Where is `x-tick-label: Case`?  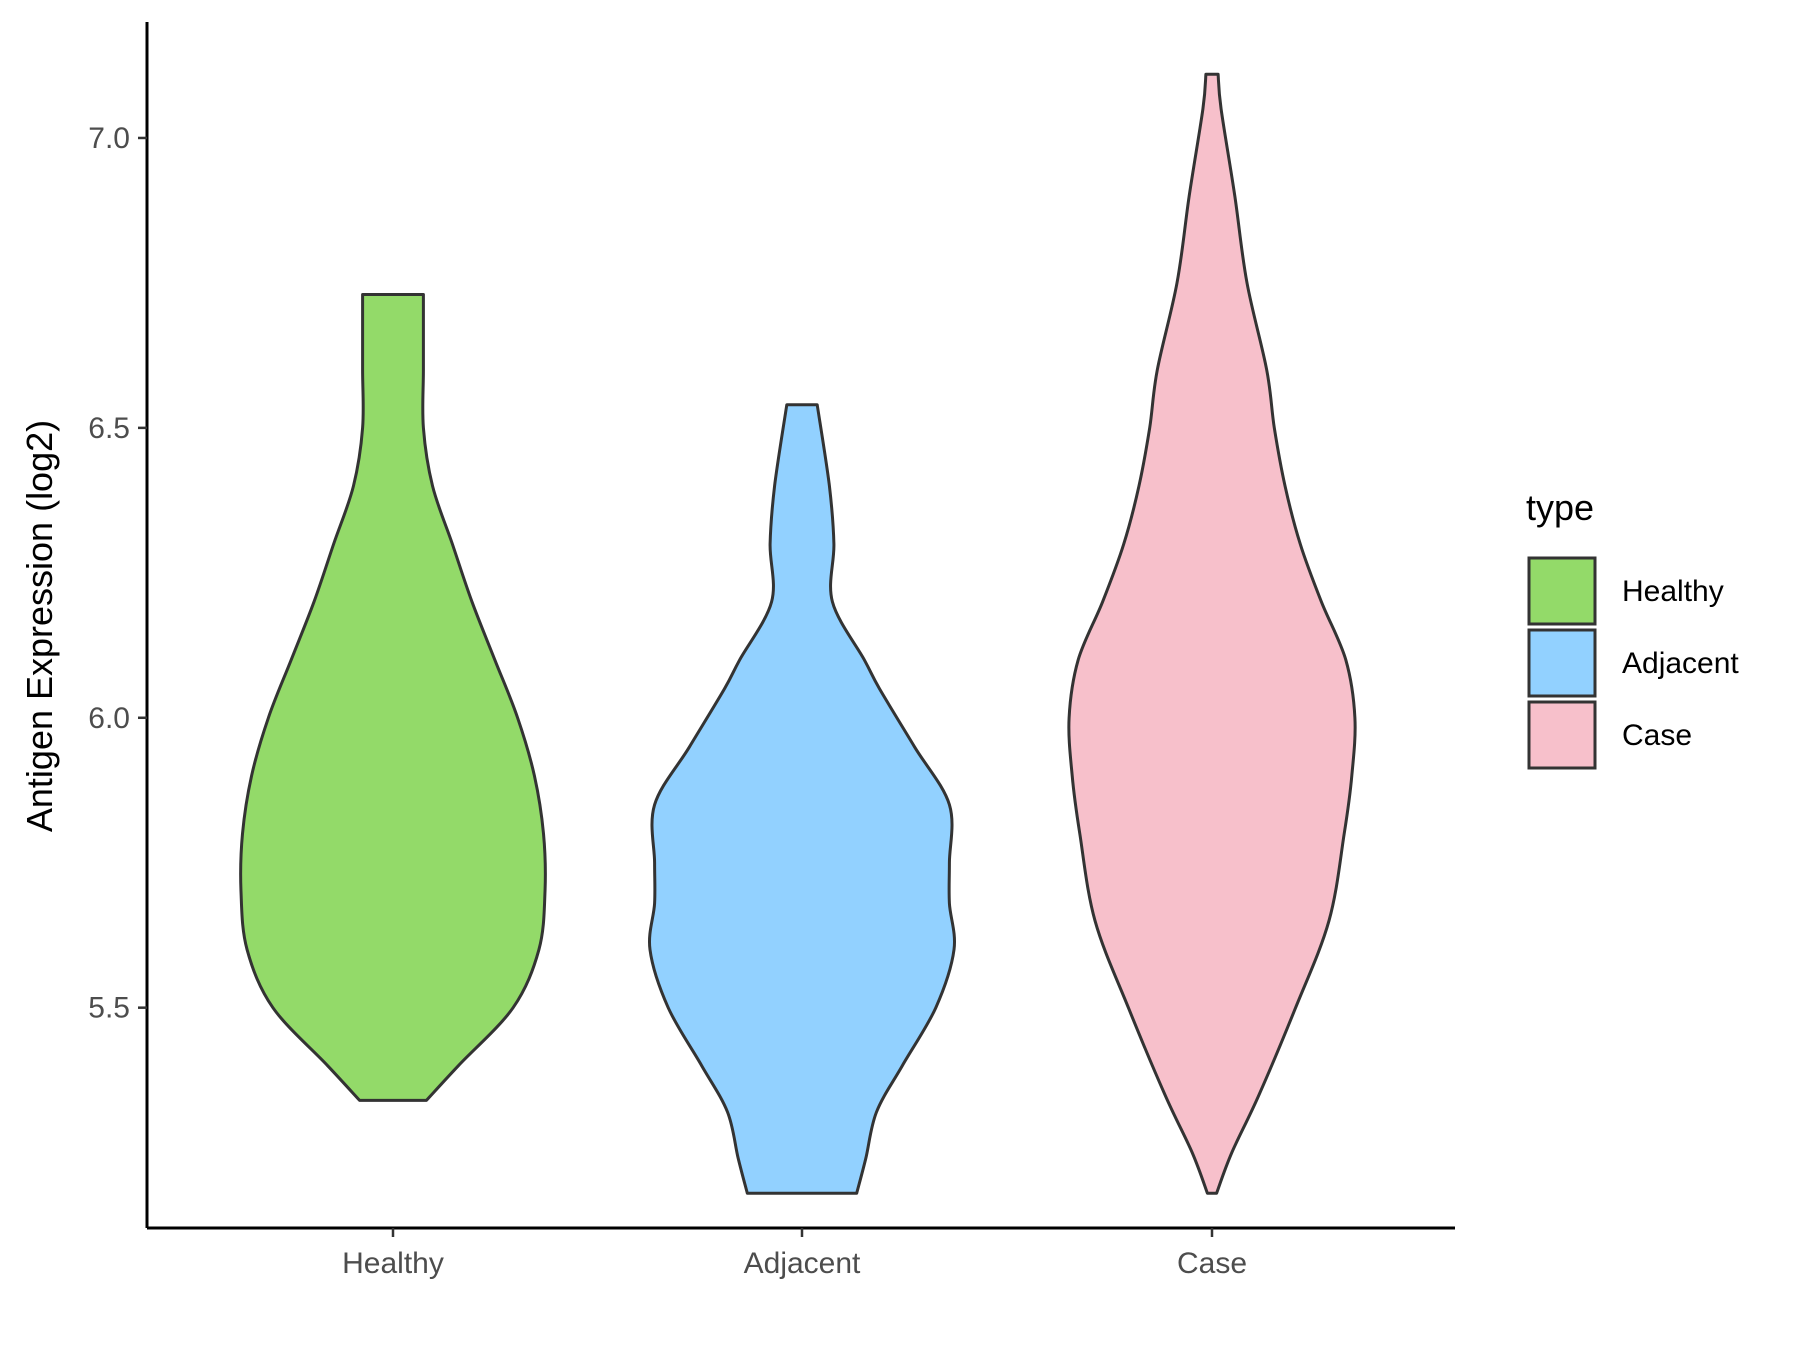 x-tick-label: Case is located at coordinates (1212, 1263).